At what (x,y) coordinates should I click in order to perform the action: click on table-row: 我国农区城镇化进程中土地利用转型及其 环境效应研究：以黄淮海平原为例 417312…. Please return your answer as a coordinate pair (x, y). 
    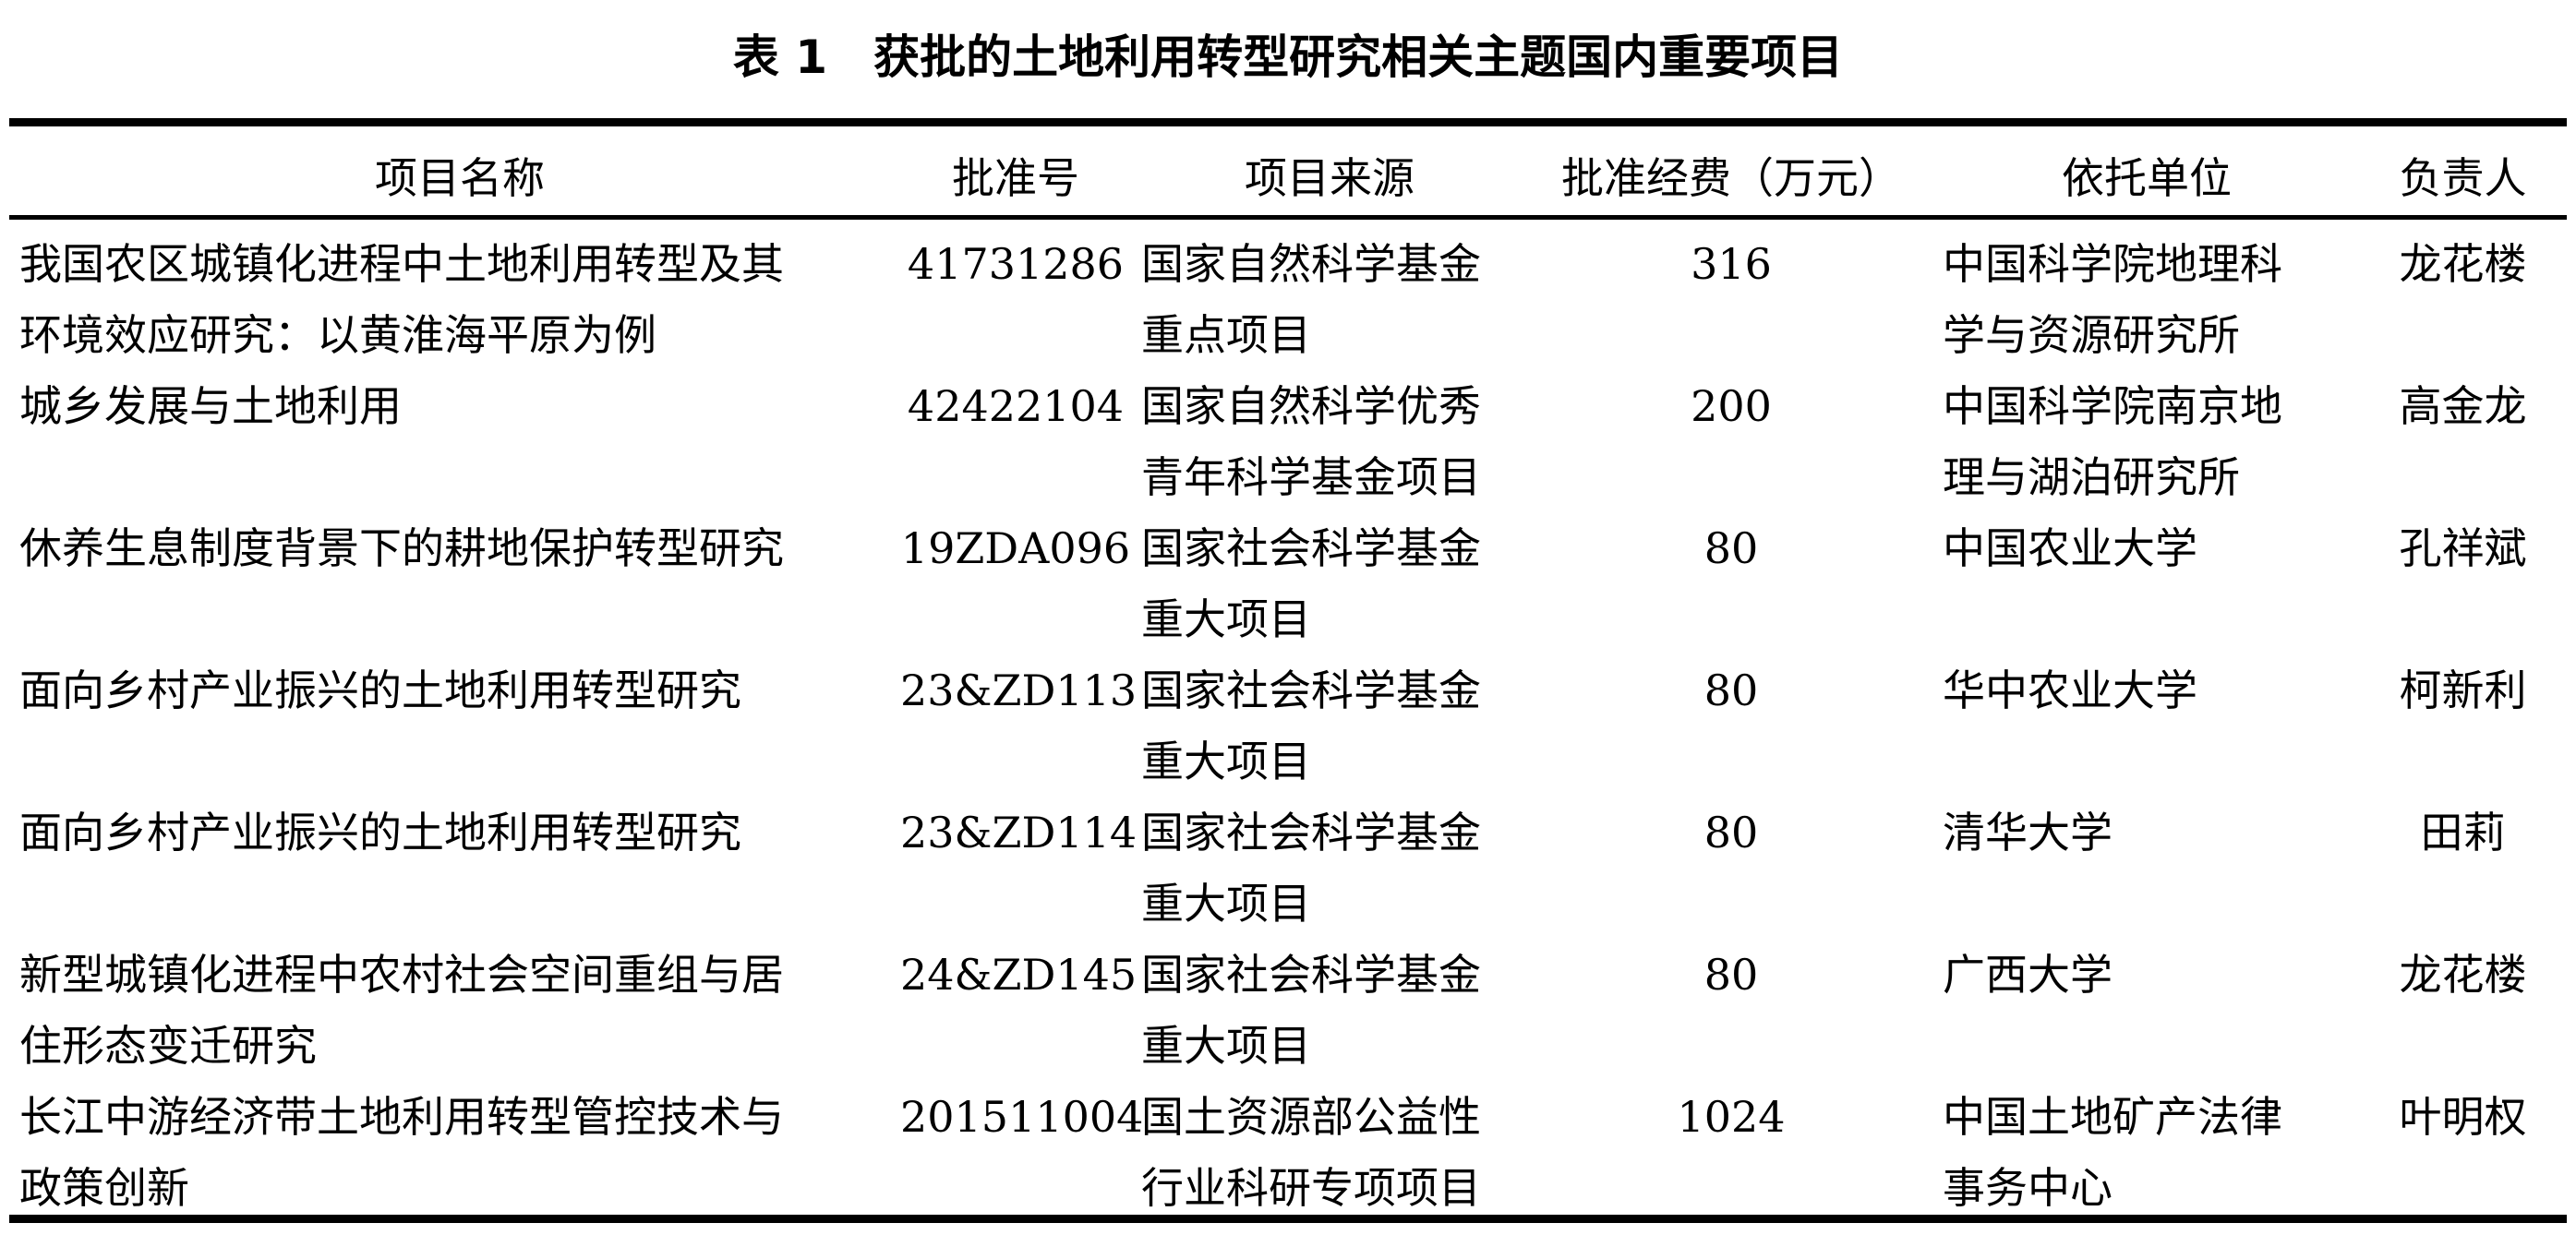
    Looking at the image, I should click on (1288, 295).